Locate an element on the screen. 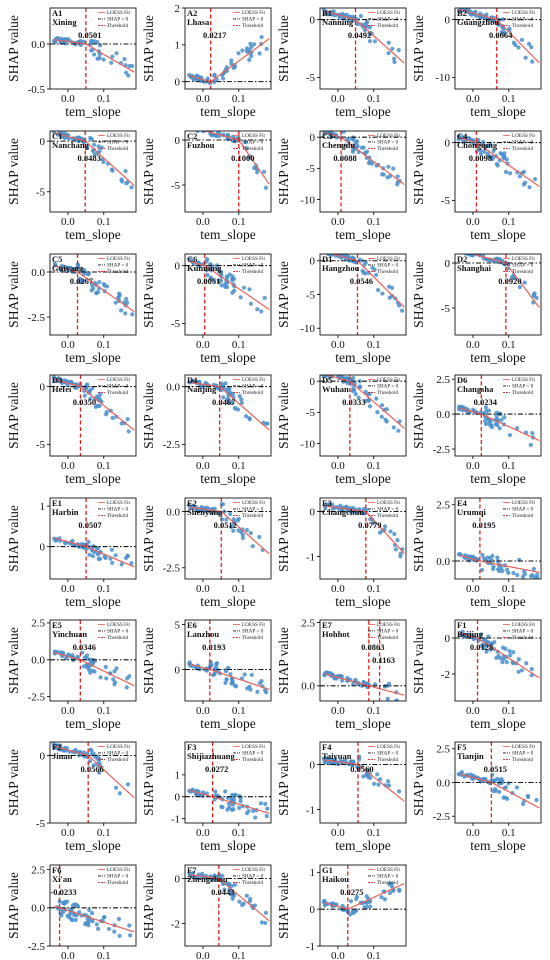 The width and height of the screenshot is (550, 960). panel-id: C6 is located at coordinates (192, 259).